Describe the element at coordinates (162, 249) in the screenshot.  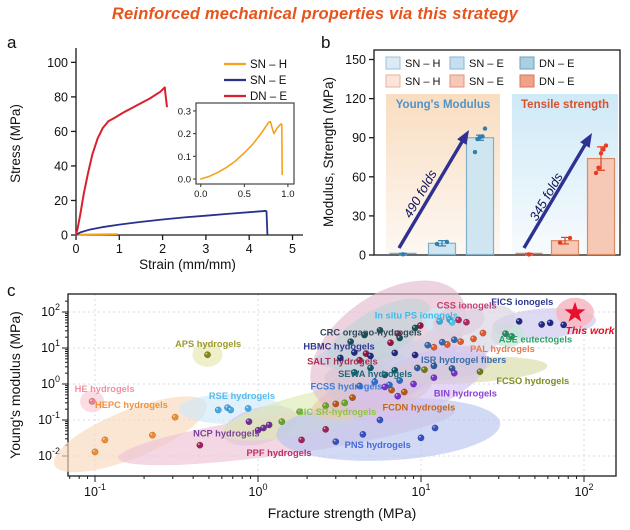
I see `svg-text: 2` at that location.